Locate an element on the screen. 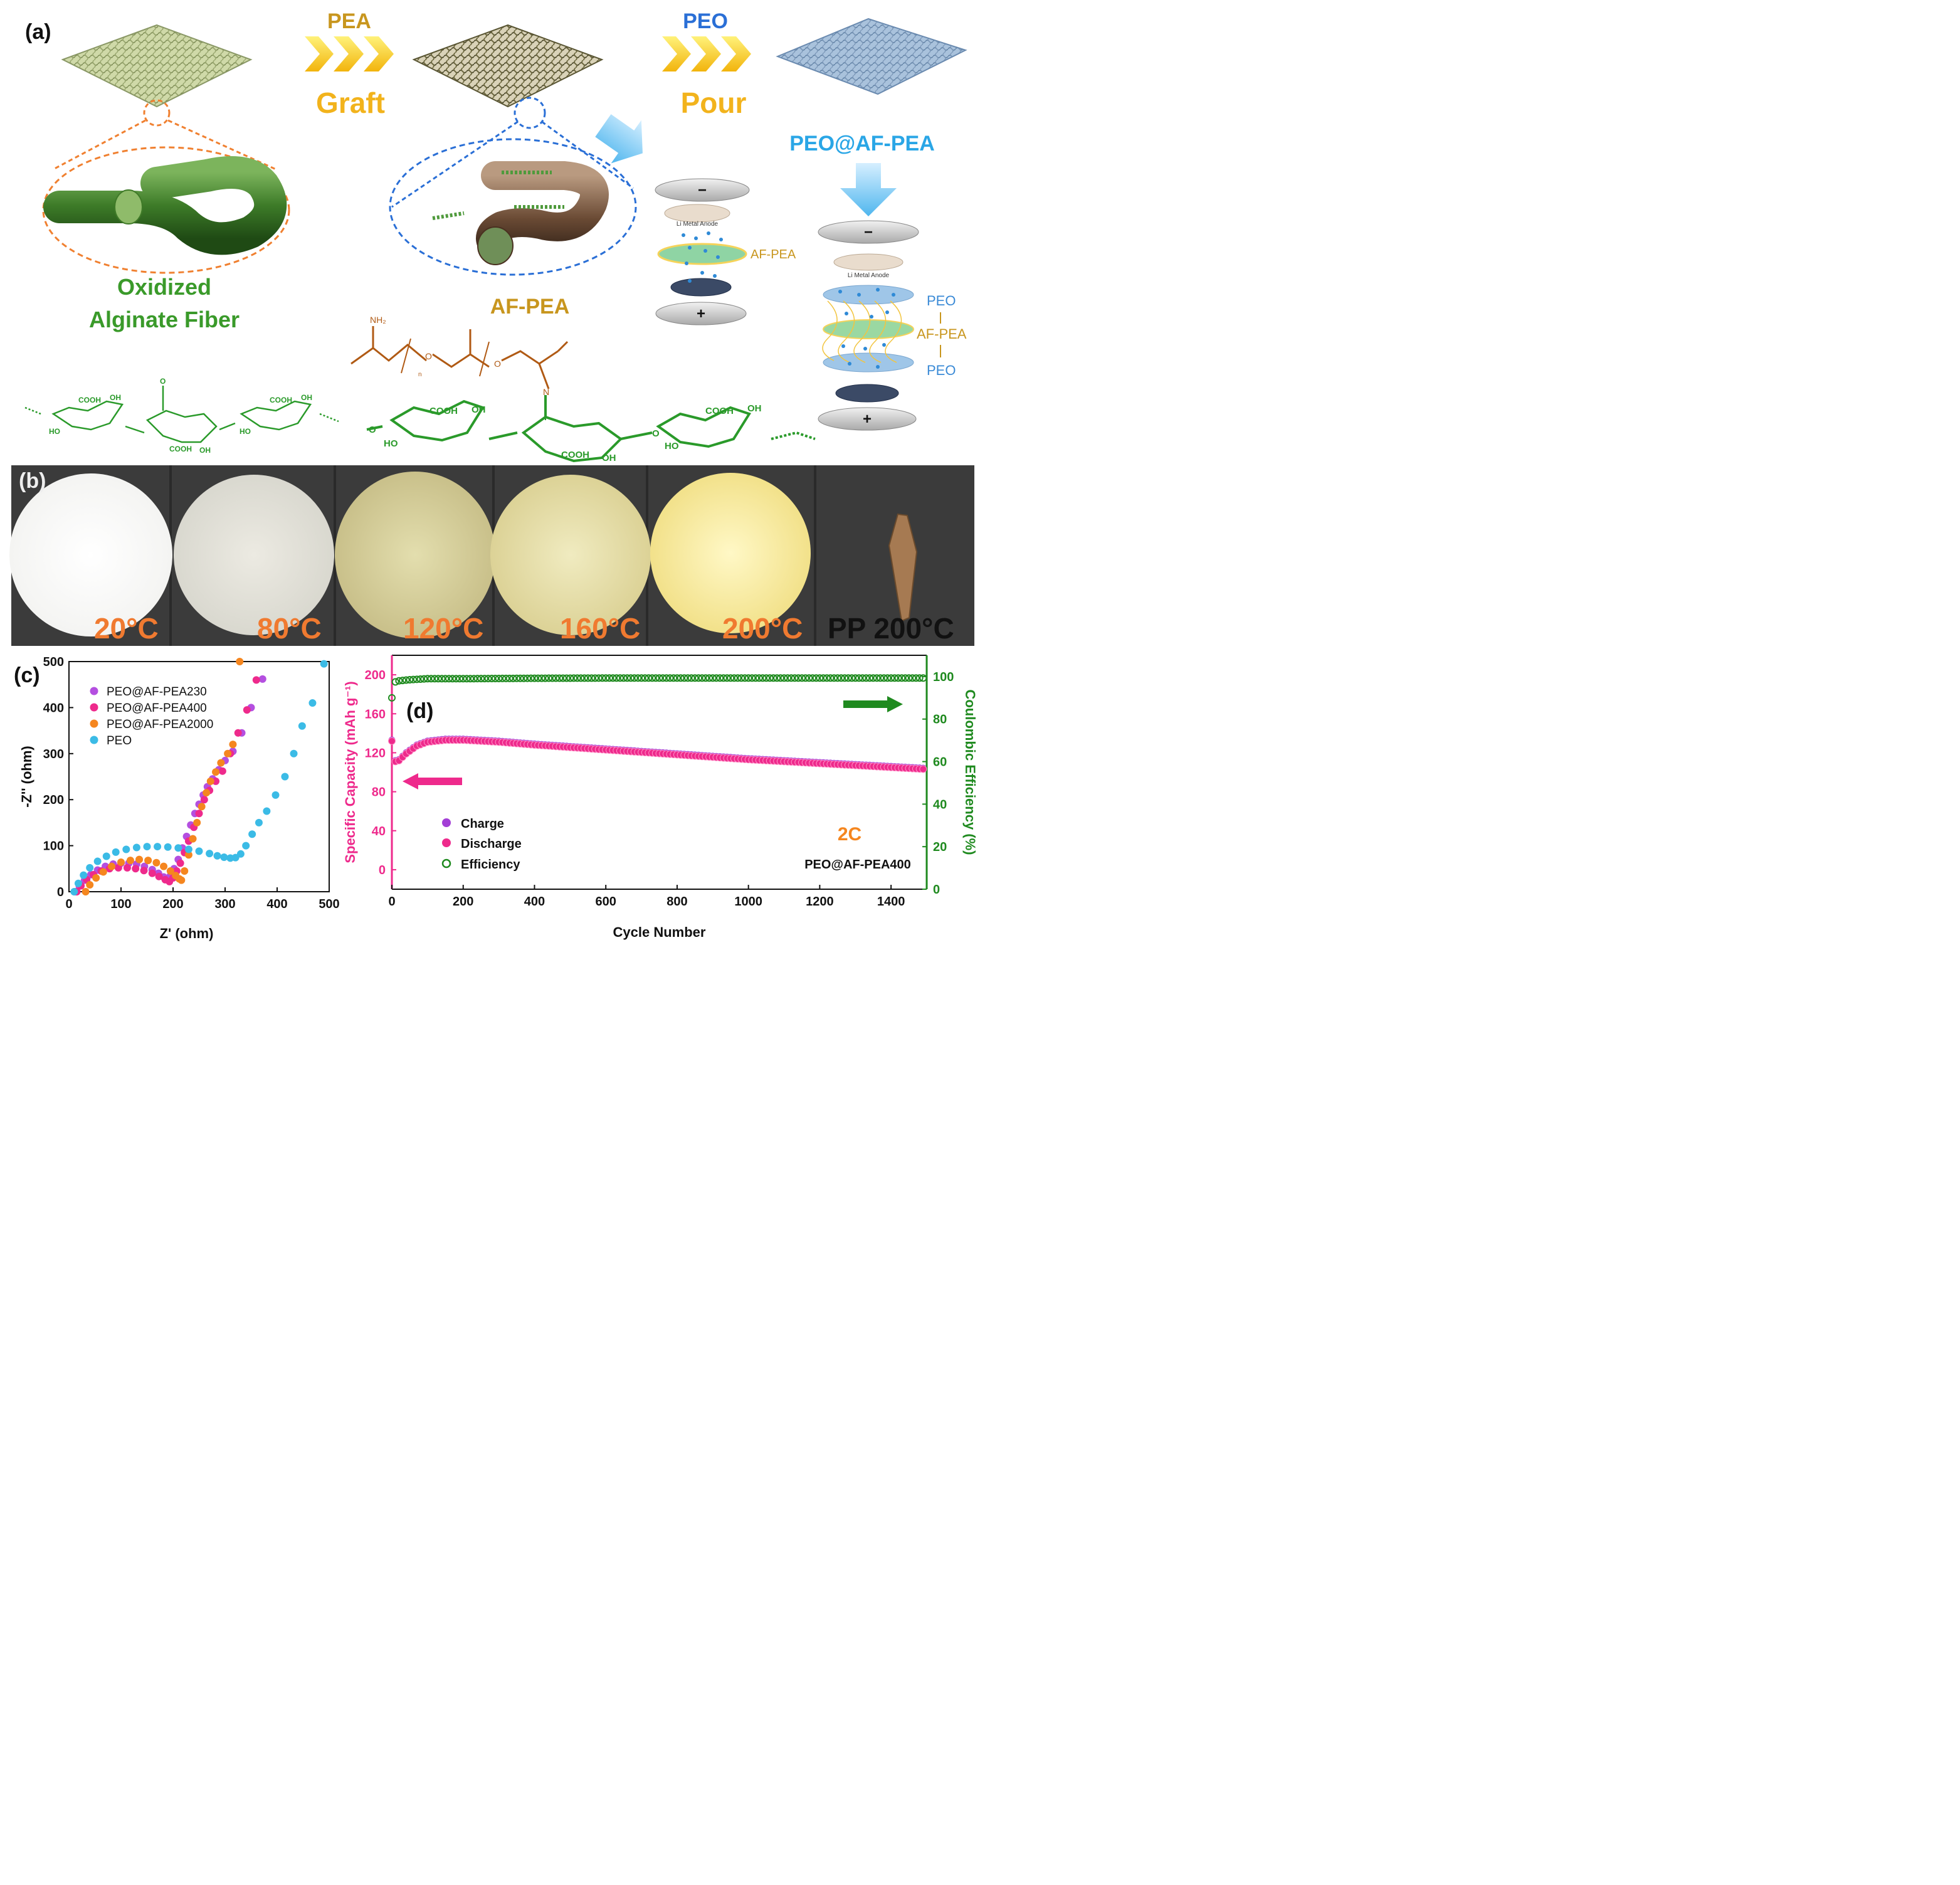 This screenshot has width=1960, height=1885. af-pea-mesh is located at coordinates (508, 66).